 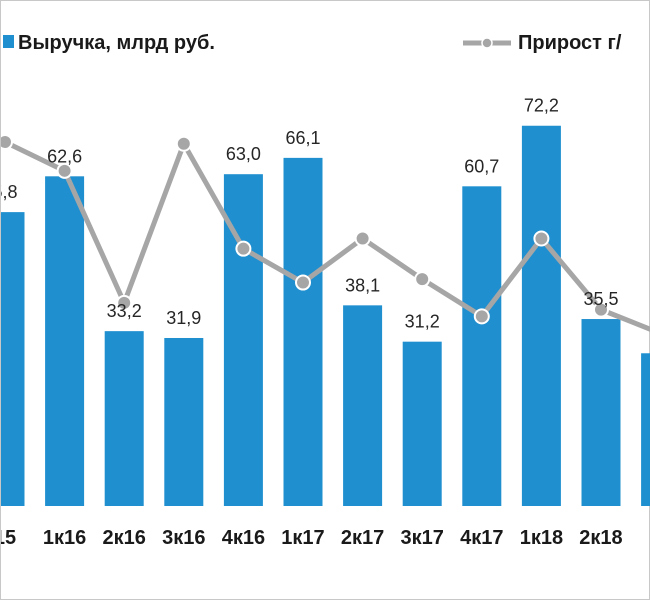 What do you see at coordinates (541, 538) in the screenshot?
I see `x-tick-label: 1к18` at bounding box center [541, 538].